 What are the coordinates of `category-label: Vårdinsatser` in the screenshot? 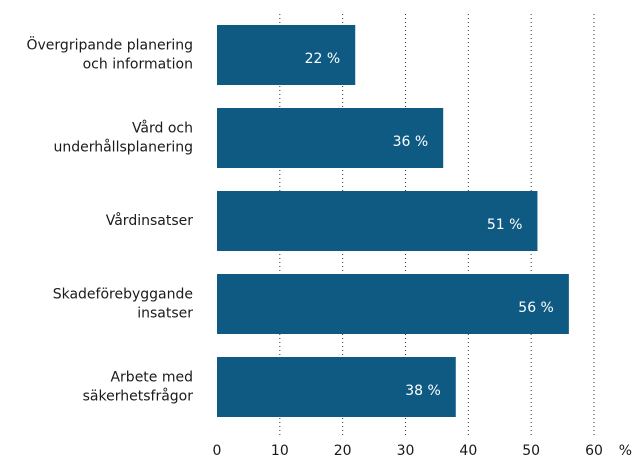 It's located at (149, 220).